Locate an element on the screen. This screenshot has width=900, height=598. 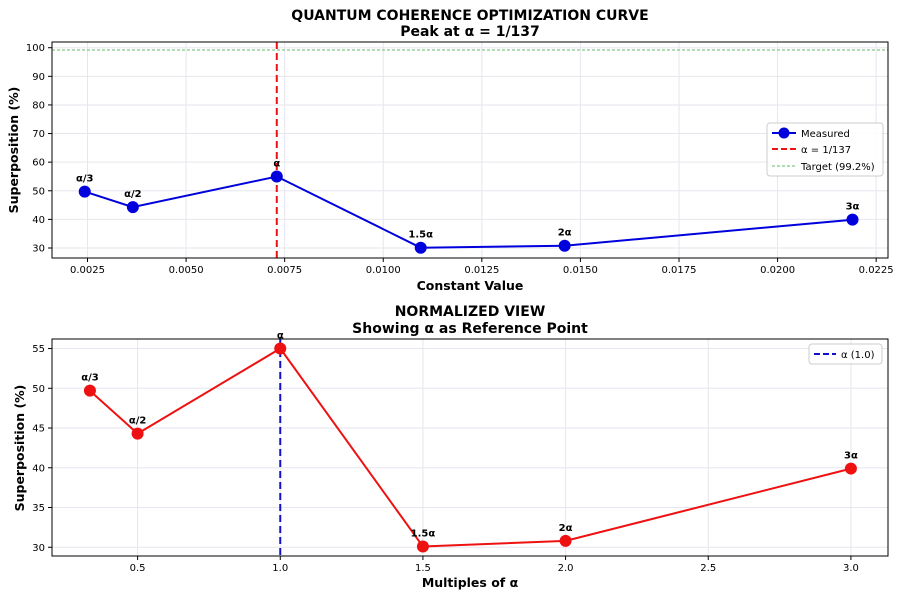
y-tick-label: 70 is located at coordinates (38, 134).